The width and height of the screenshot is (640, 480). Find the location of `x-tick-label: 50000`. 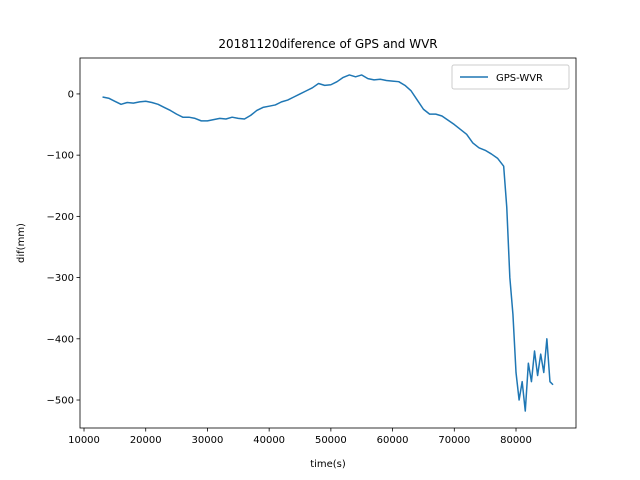

x-tick-label: 50000 is located at coordinates (331, 440).